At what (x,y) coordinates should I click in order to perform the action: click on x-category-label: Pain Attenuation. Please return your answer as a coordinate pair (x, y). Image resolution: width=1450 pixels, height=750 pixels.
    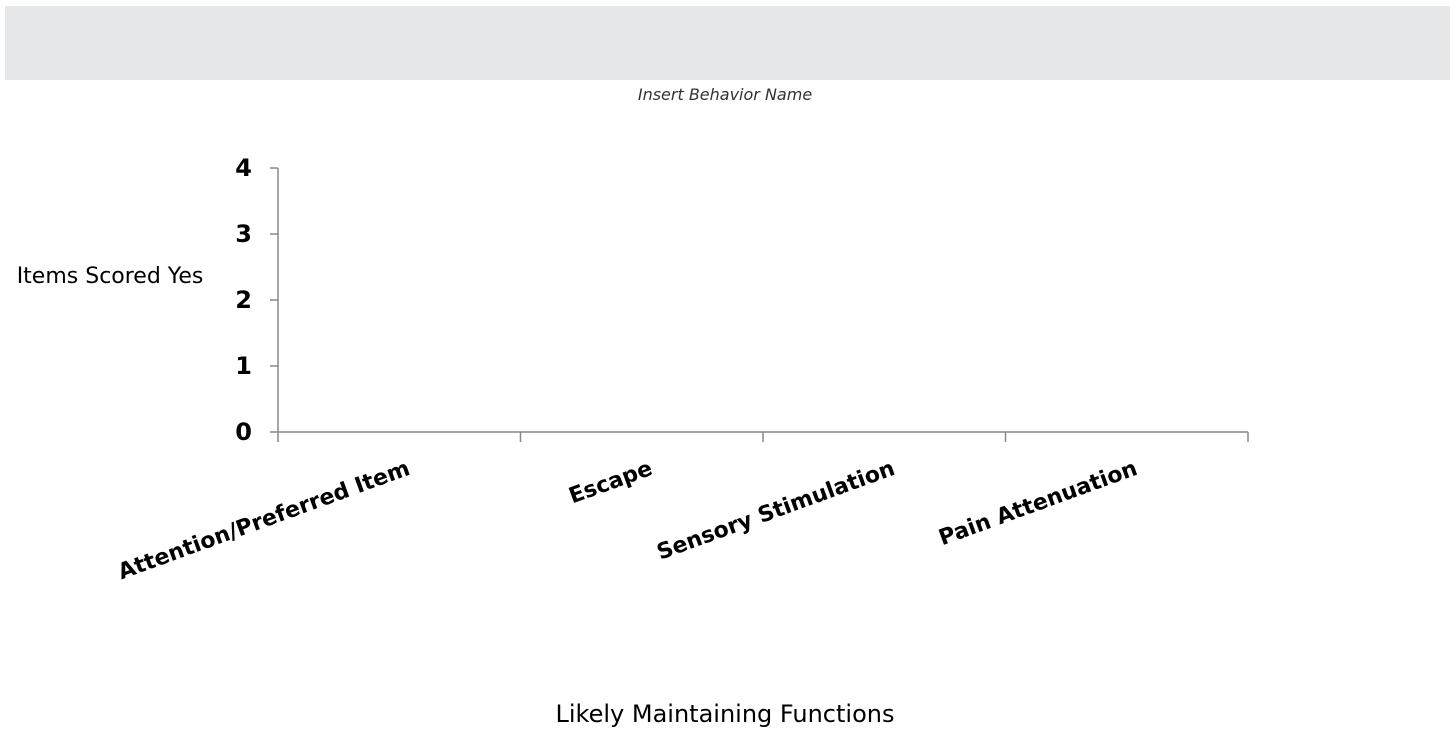
    Looking at the image, I should click on (1038, 503).